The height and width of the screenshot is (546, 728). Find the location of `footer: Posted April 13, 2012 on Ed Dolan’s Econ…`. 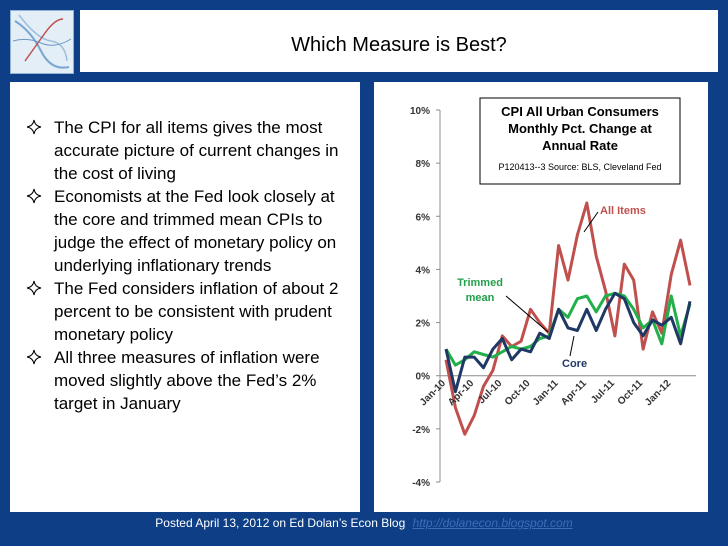

footer: Posted April 13, 2012 on Ed Dolan’s Econ… is located at coordinates (364, 523).